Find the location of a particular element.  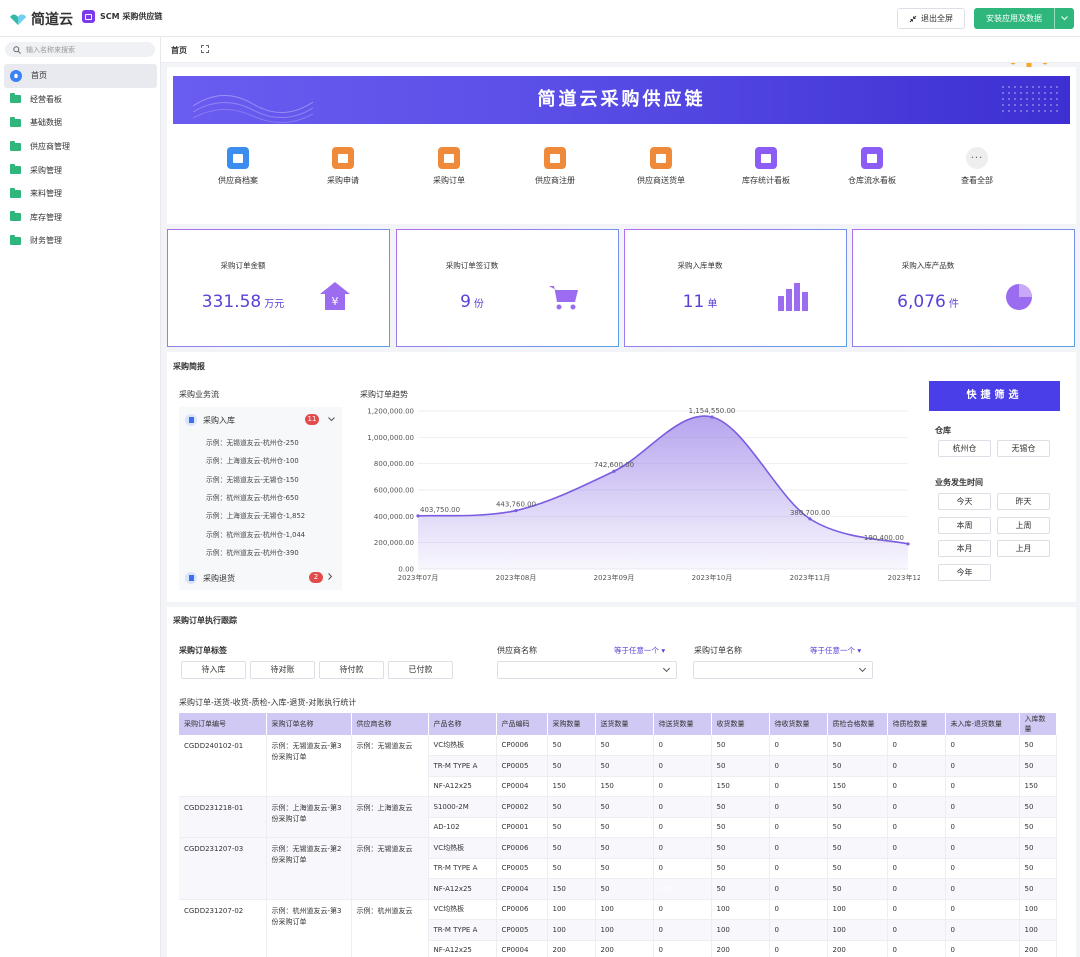

exit-fullscreen-button: 退出全屏 is located at coordinates (931, 18).